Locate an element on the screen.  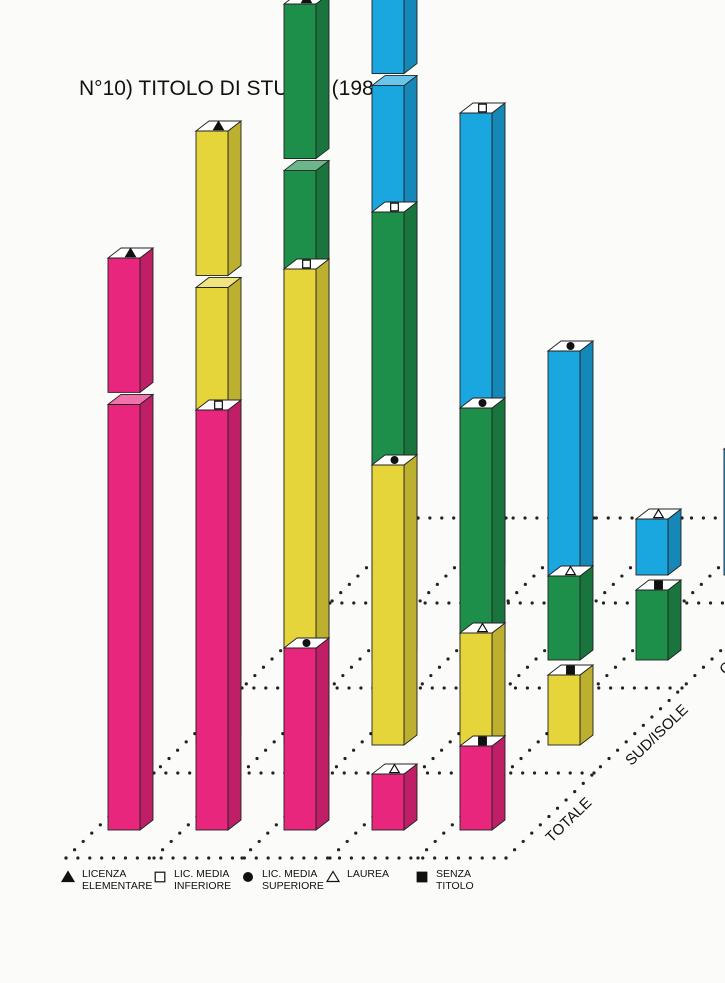
legend-text: TITOLO is located at coordinates (455, 886).